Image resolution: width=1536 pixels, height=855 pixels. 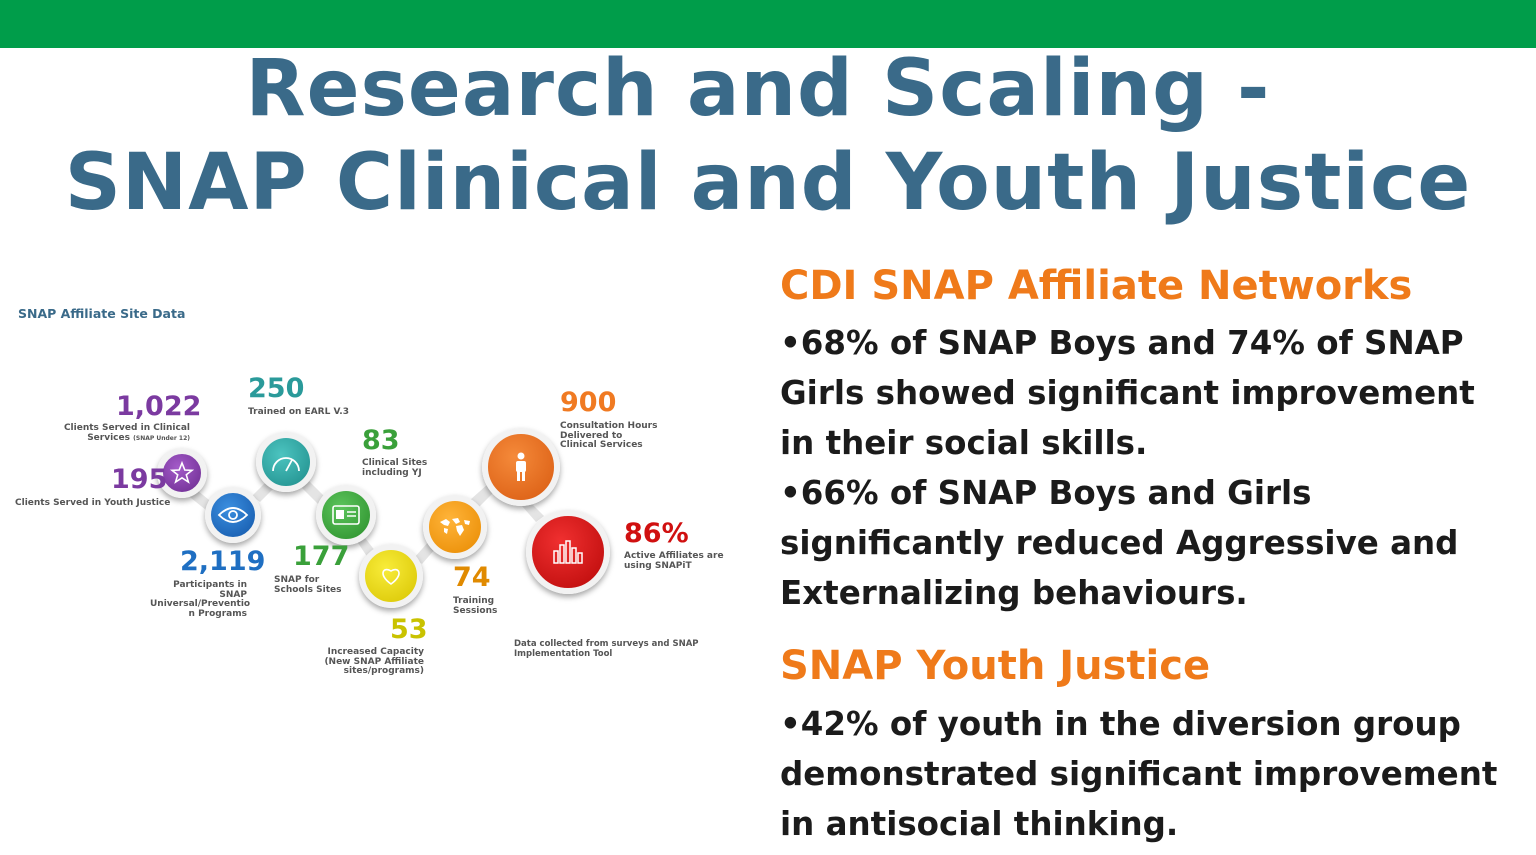 I want to click on stat-active-affiliates-label: Active Affiliates are using SNAPiT, so click(x=674, y=561).